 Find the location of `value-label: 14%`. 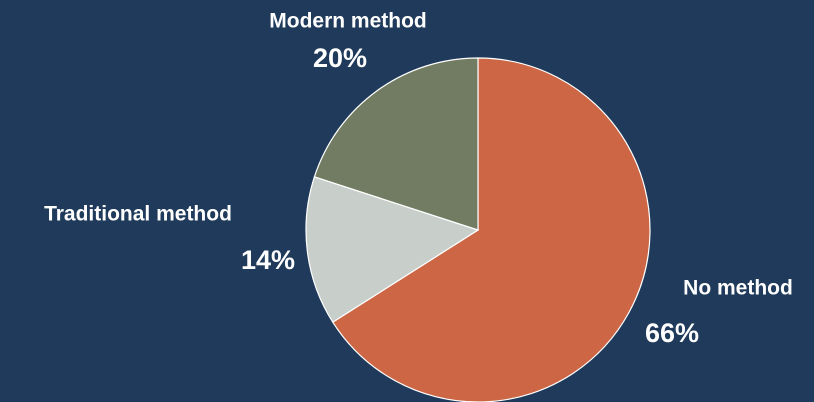

value-label: 14% is located at coordinates (268, 260).